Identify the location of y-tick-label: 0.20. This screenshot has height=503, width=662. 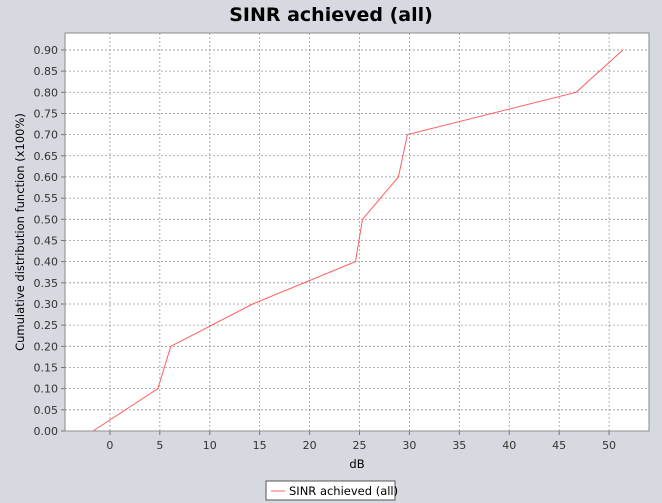
(46, 346).